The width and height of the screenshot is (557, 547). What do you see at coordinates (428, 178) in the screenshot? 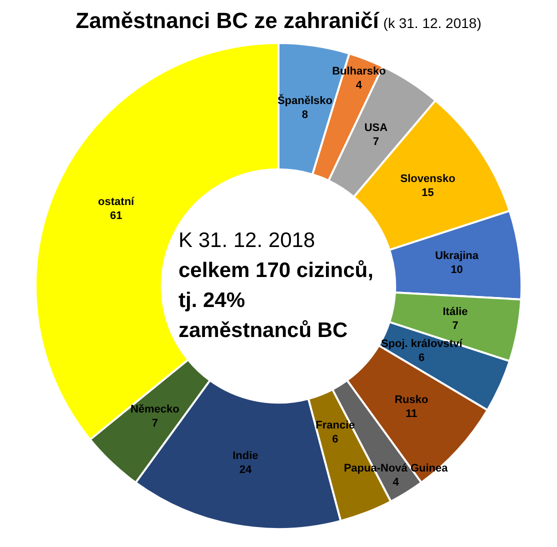
I see `slice-label: Slovensko` at bounding box center [428, 178].